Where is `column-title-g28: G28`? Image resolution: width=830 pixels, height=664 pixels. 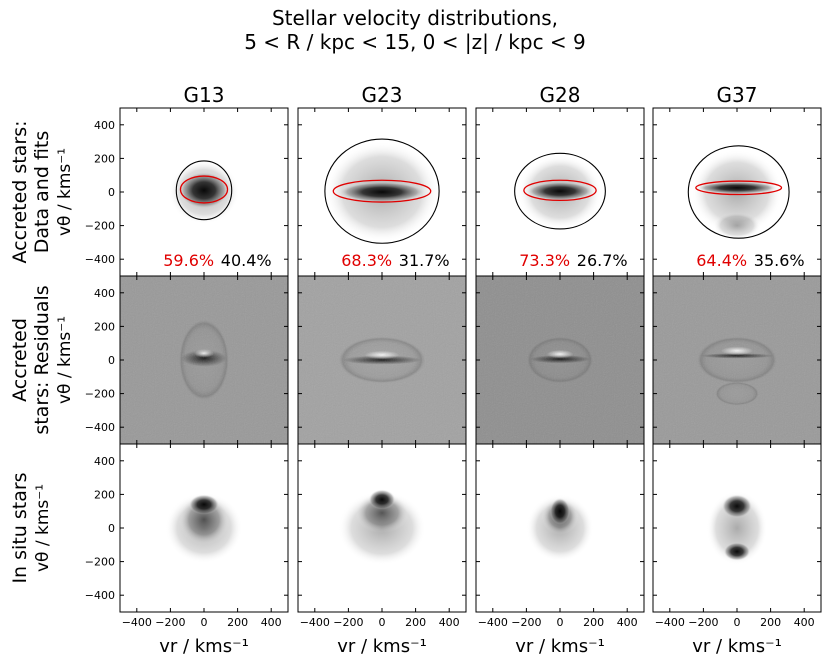
column-title-g28: G28 is located at coordinates (560, 95).